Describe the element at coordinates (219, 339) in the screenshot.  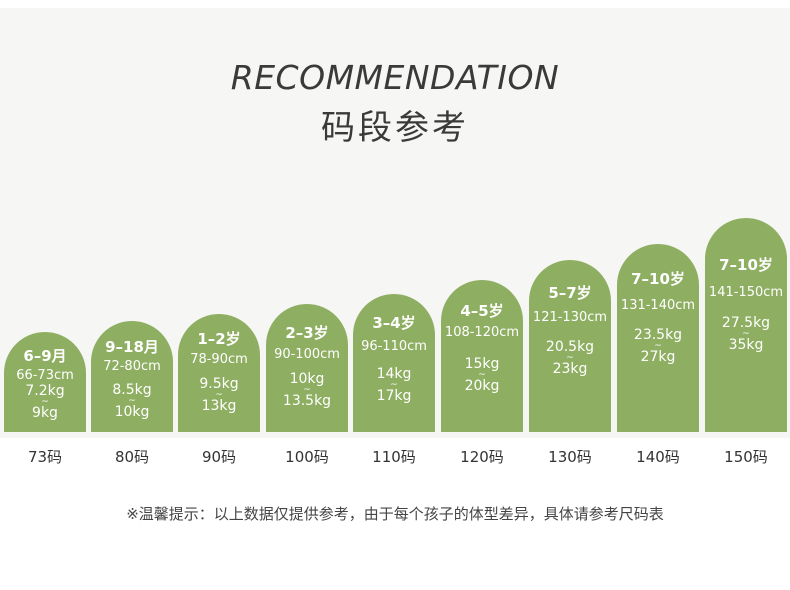
I see `age-range: 1–2岁` at that location.